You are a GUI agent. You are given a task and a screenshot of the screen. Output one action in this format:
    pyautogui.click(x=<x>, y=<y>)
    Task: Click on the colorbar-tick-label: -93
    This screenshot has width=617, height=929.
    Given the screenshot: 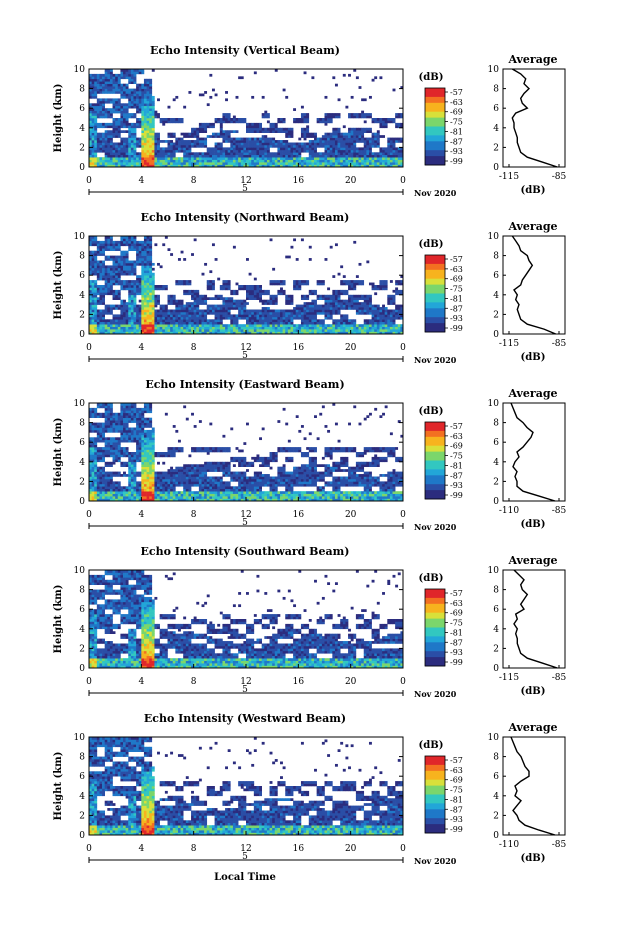 What is the action you would take?
    pyautogui.click(x=456, y=318)
    